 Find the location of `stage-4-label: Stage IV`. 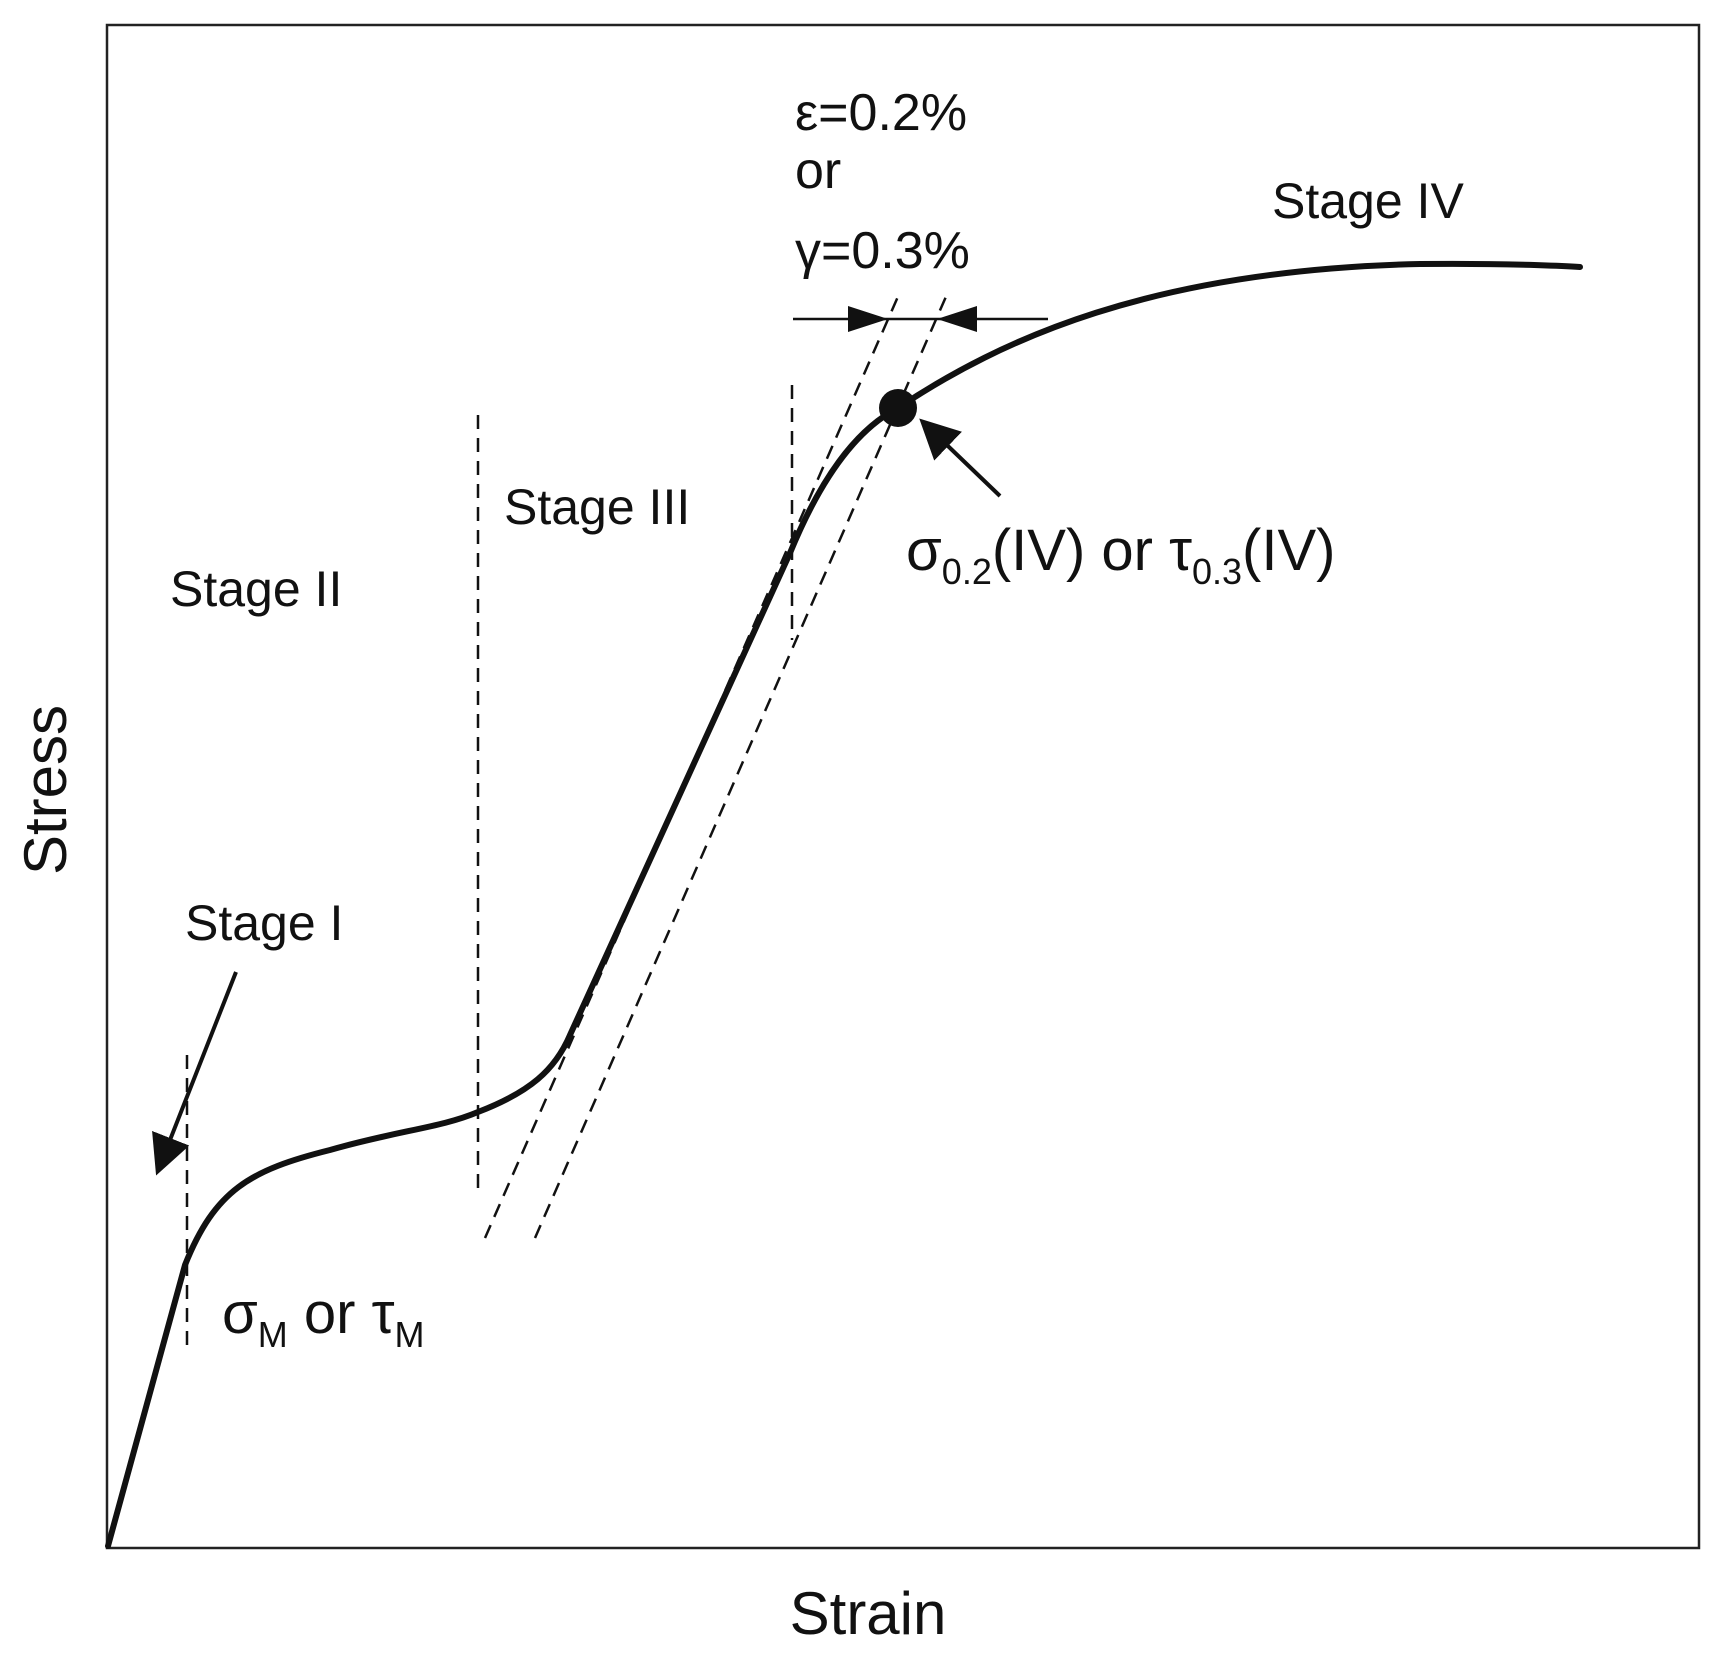

stage-4-label: Stage IV is located at coordinates (1368, 201).